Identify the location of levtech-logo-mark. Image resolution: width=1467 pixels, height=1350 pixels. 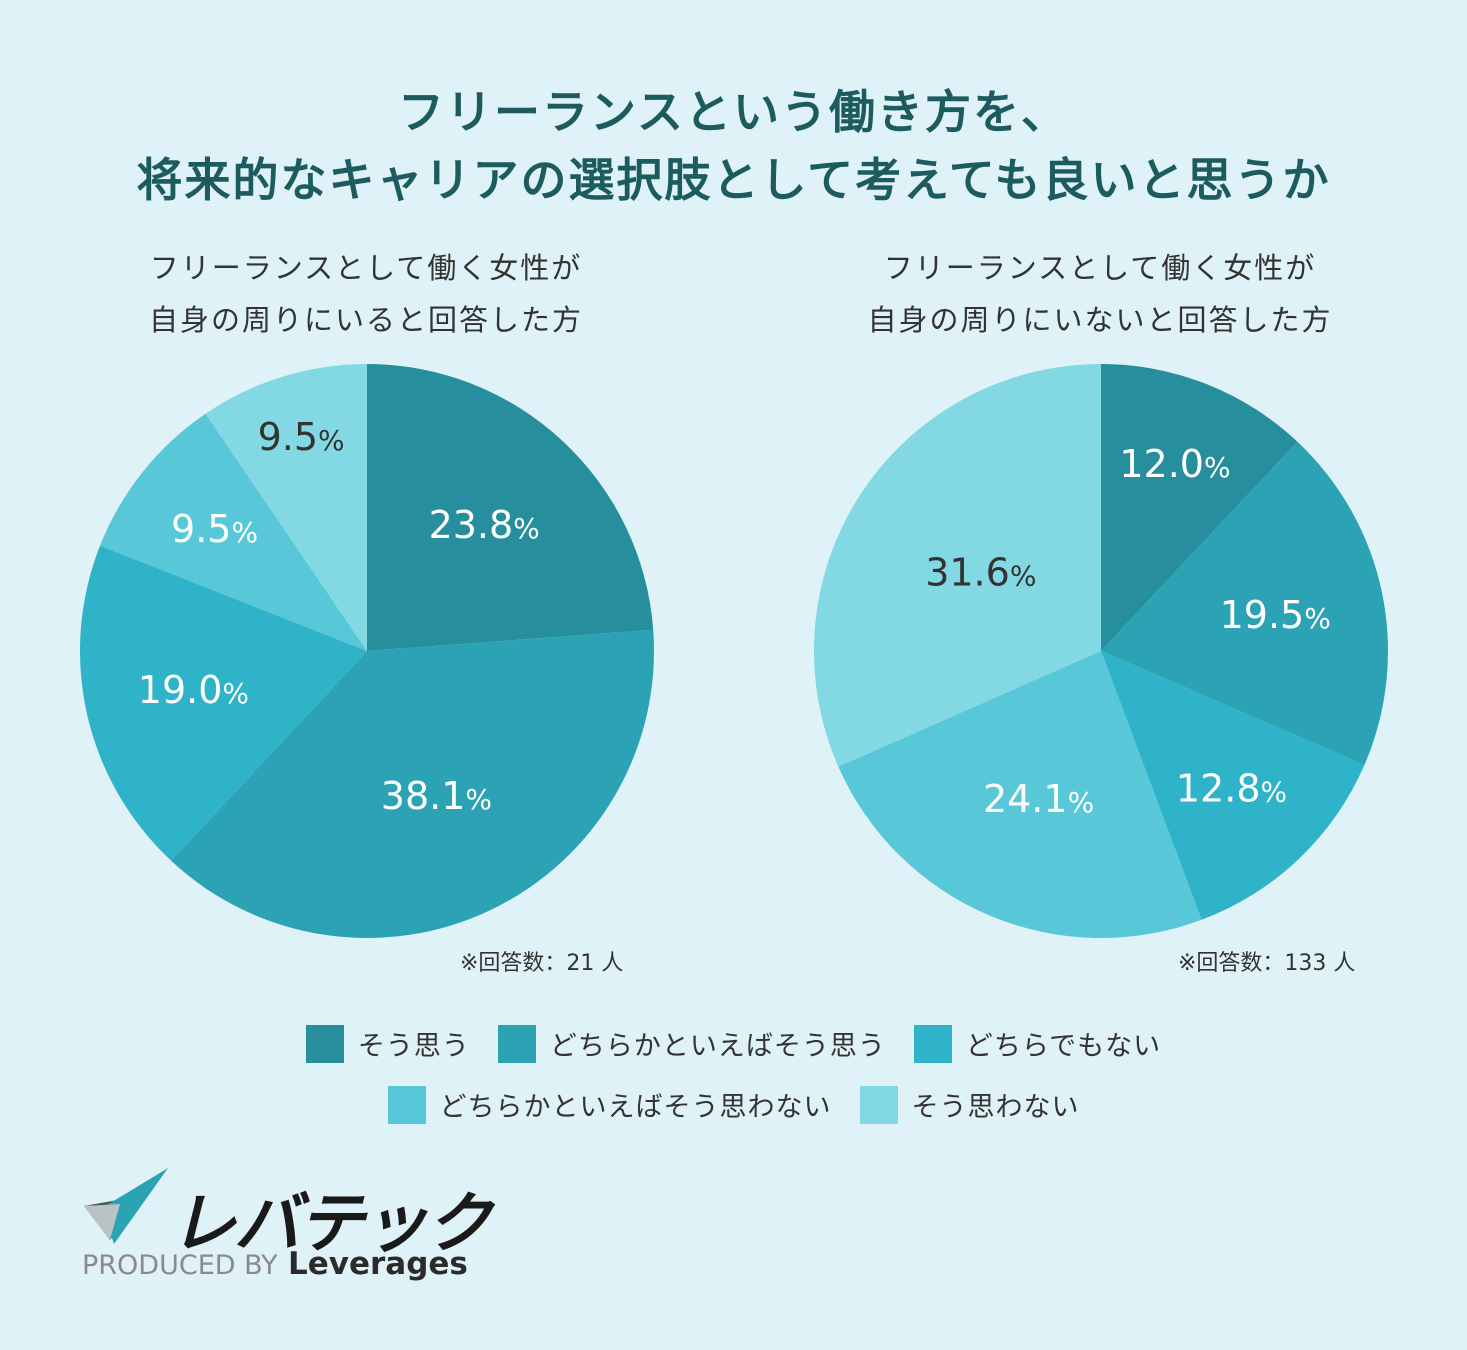
(126, 1206).